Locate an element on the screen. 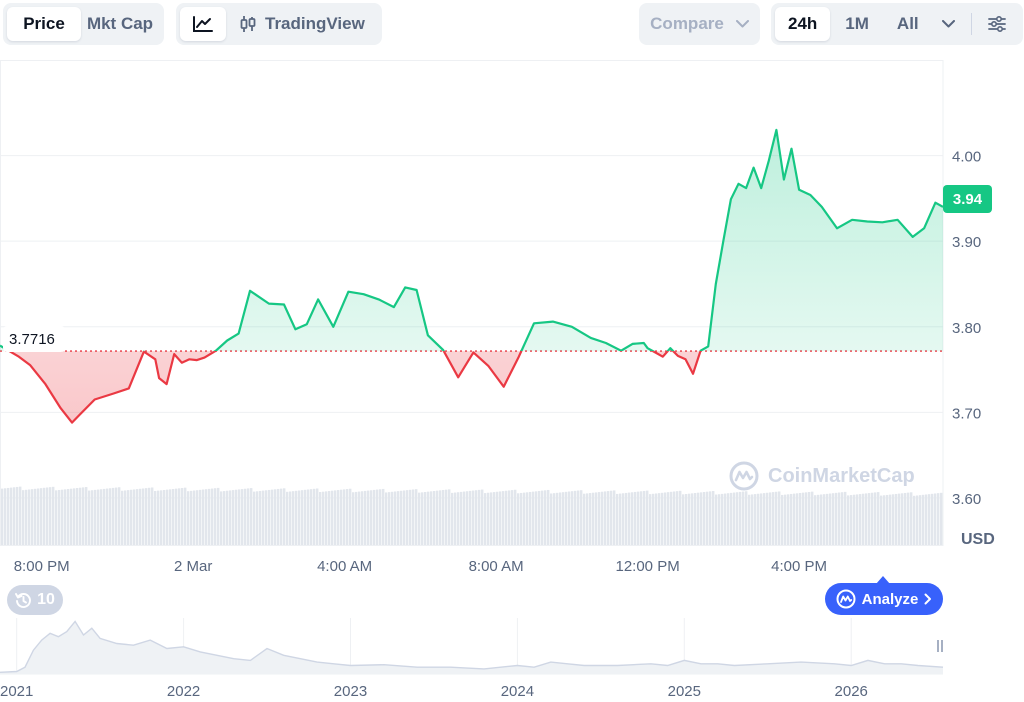 The width and height of the screenshot is (1024, 702). analyze-button: Analyze is located at coordinates (884, 599).